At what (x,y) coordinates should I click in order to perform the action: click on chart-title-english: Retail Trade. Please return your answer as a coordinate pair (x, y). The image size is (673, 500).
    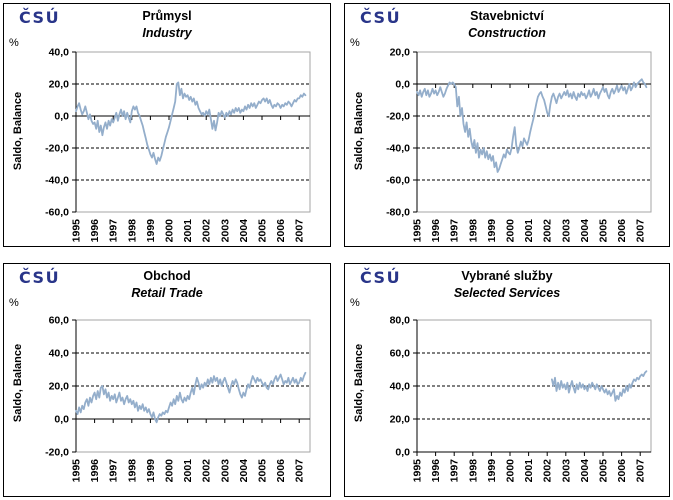
    Looking at the image, I should click on (167, 293).